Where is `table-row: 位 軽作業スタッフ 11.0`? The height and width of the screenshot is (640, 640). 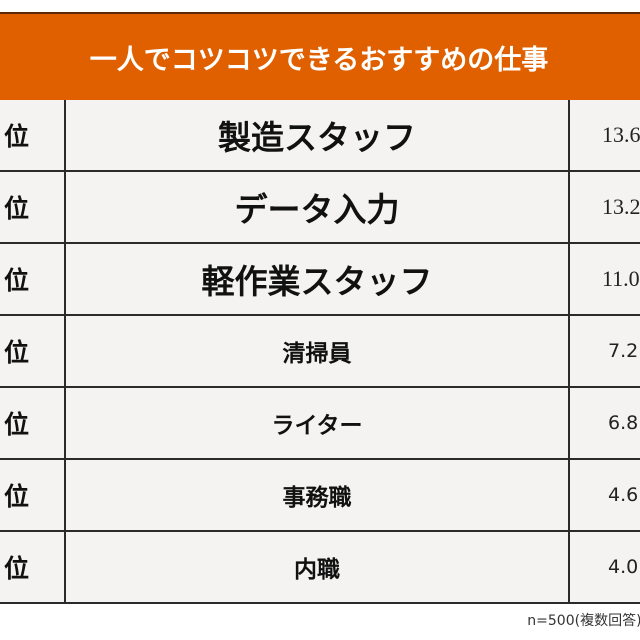 table-row: 位 軽作業スタッフ 11.0 is located at coordinates (320, 280).